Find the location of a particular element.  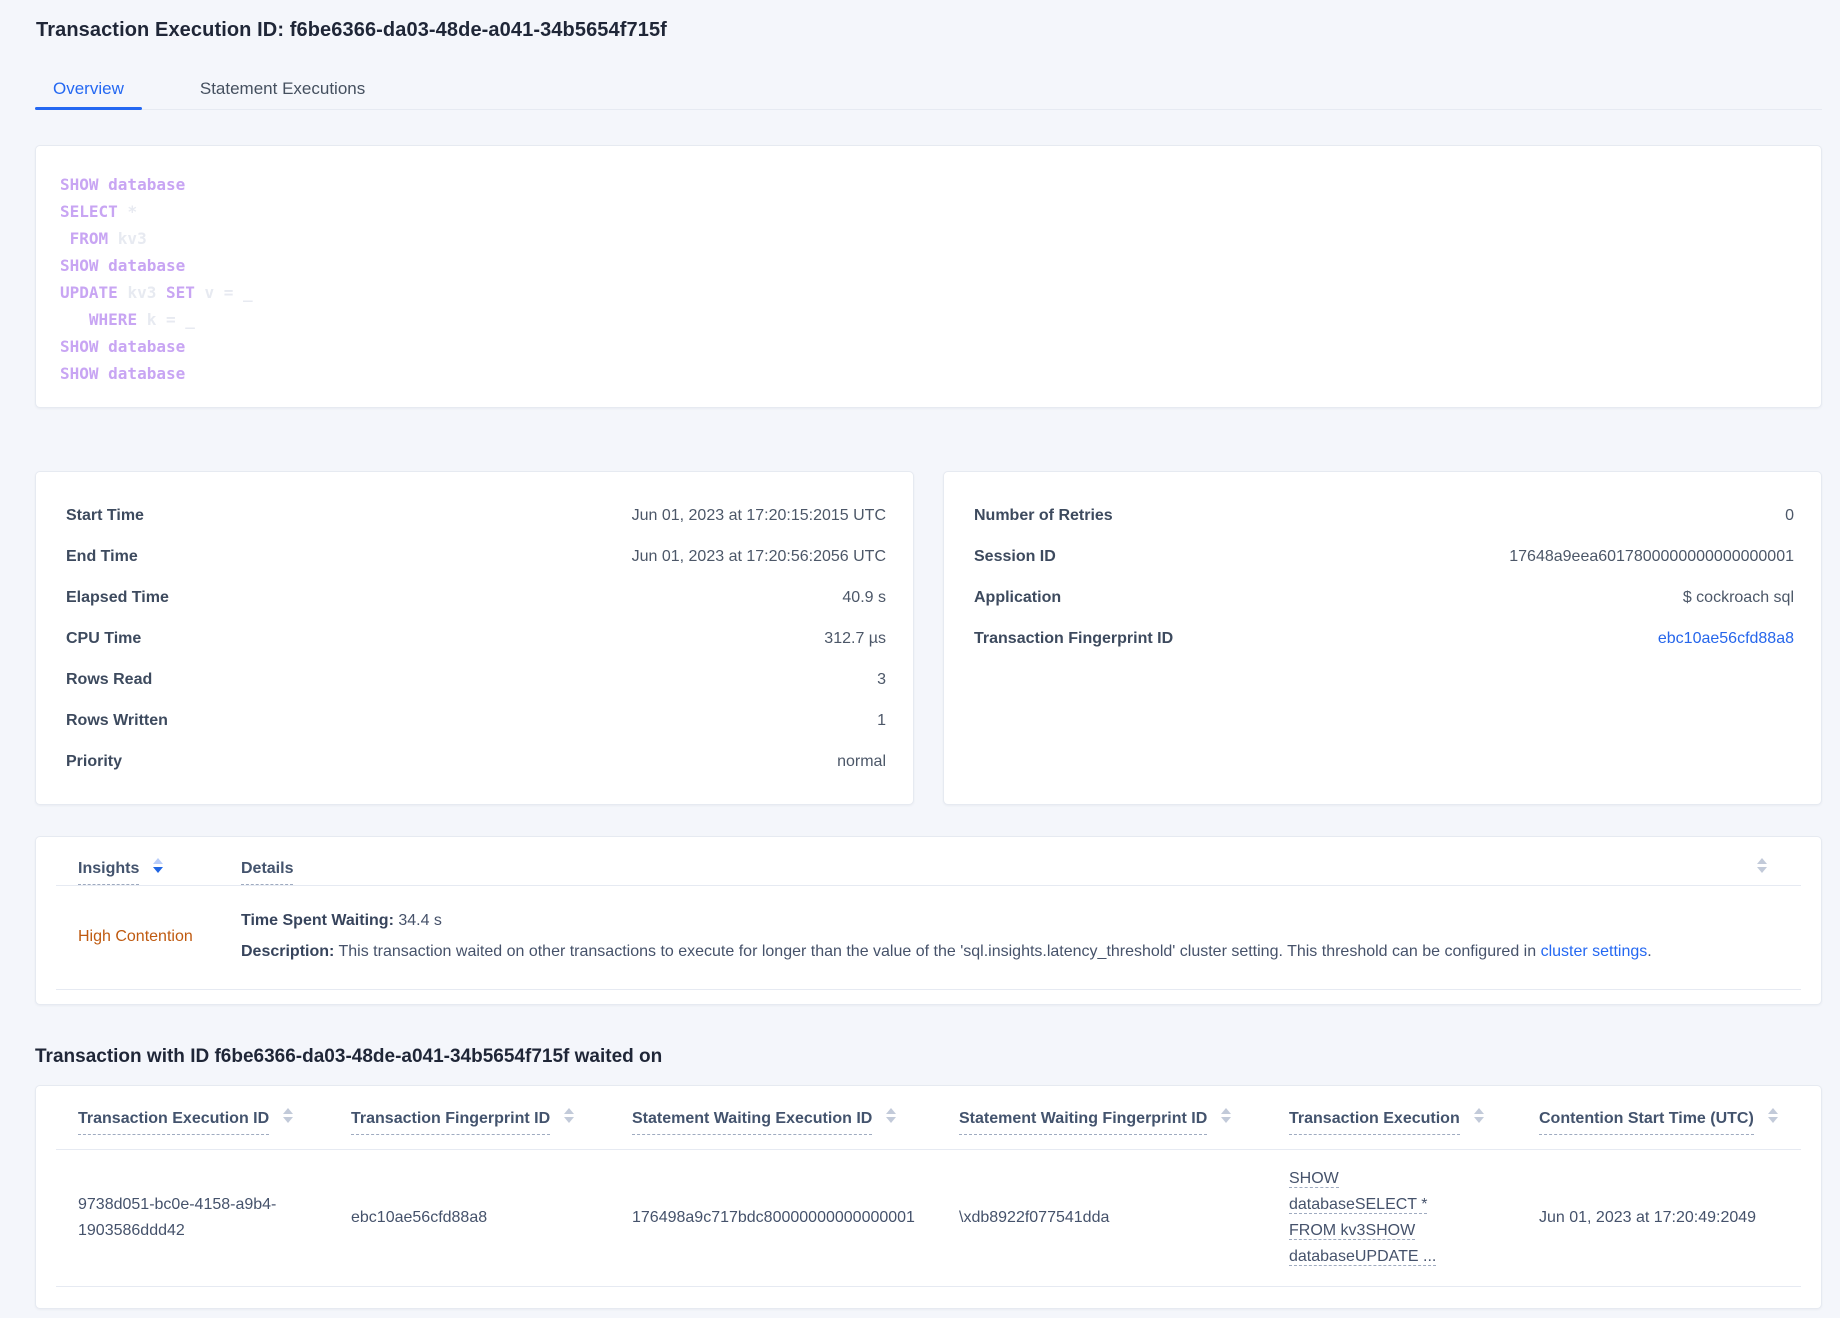

stat-label: Elapsed Time is located at coordinates (117, 597).